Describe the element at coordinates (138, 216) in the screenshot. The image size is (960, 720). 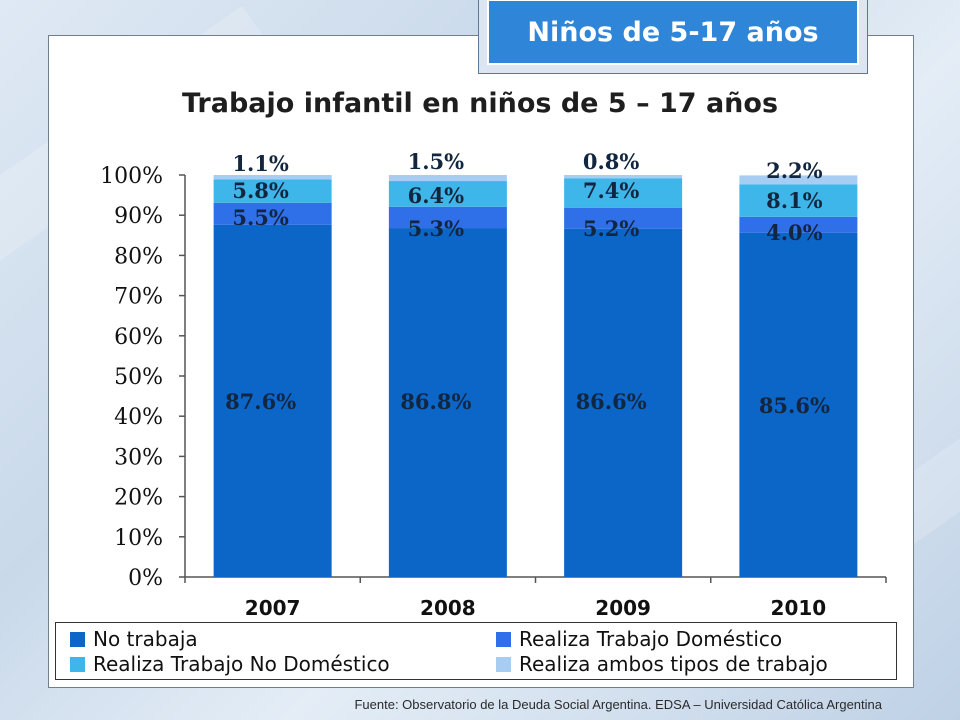
I see `y-tick-label: 90%` at that location.